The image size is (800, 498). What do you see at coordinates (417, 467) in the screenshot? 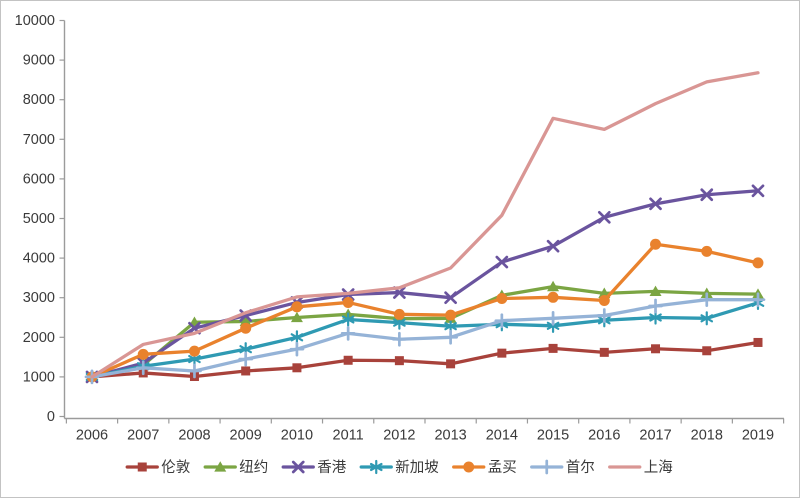
I see `legend-label-singapore: 新加坡` at bounding box center [417, 467].